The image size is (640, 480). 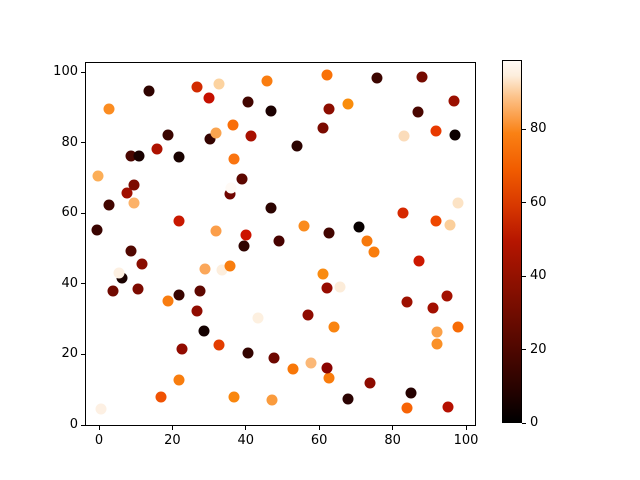 What do you see at coordinates (538, 349) in the screenshot?
I see `colorbar-tick-label: 20` at bounding box center [538, 349].